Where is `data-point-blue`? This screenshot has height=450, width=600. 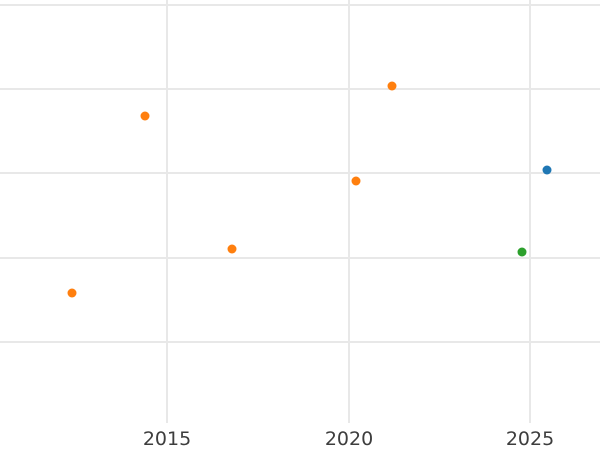 data-point-blue is located at coordinates (547, 170).